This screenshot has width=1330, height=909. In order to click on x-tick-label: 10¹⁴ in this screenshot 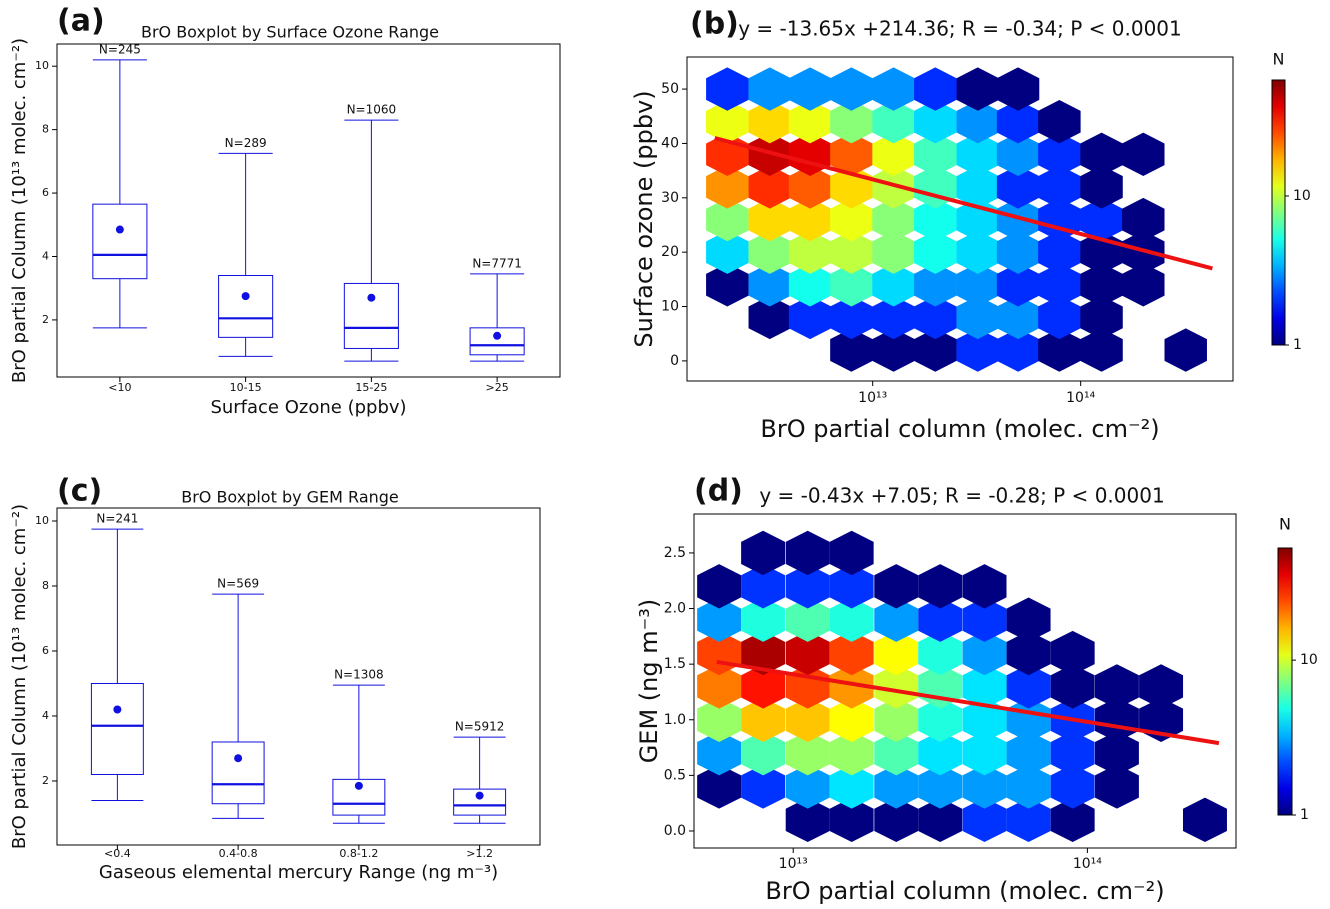, I will do `click(1080, 398)`.